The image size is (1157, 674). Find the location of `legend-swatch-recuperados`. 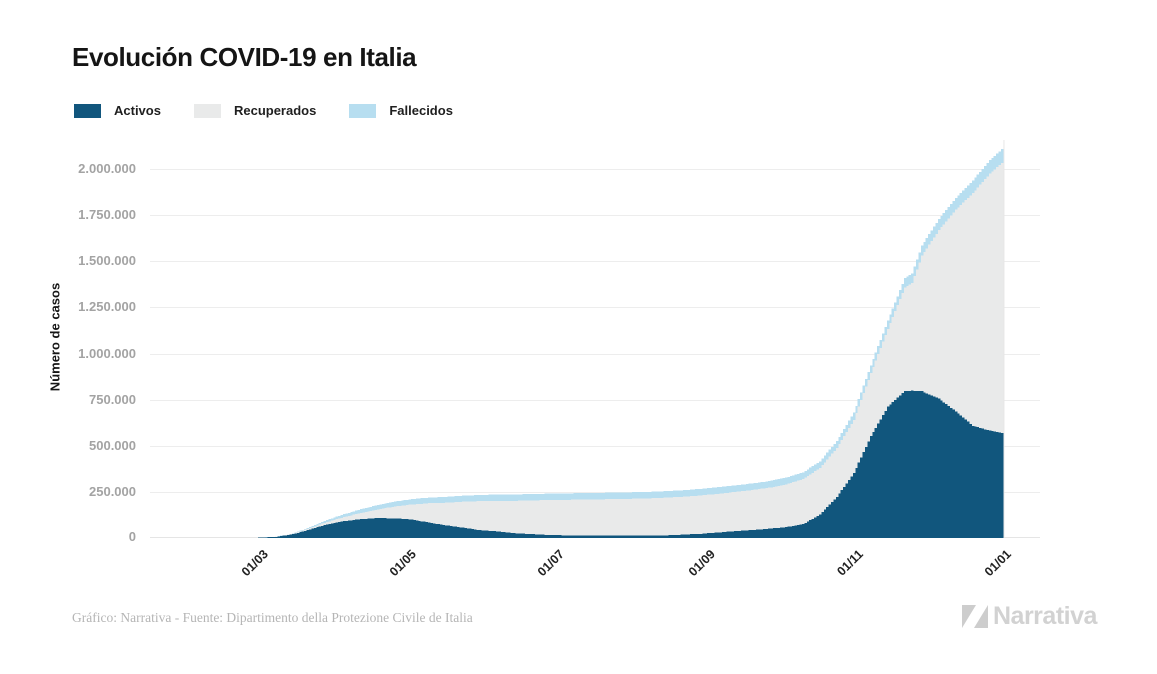

legend-swatch-recuperados is located at coordinates (207, 110).